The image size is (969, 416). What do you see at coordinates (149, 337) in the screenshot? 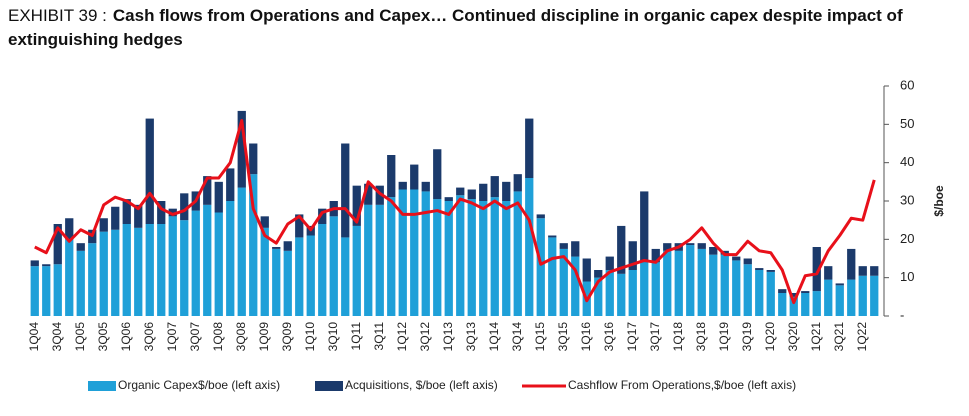
I see `x-tick-label: 3Q06` at bounding box center [149, 337].